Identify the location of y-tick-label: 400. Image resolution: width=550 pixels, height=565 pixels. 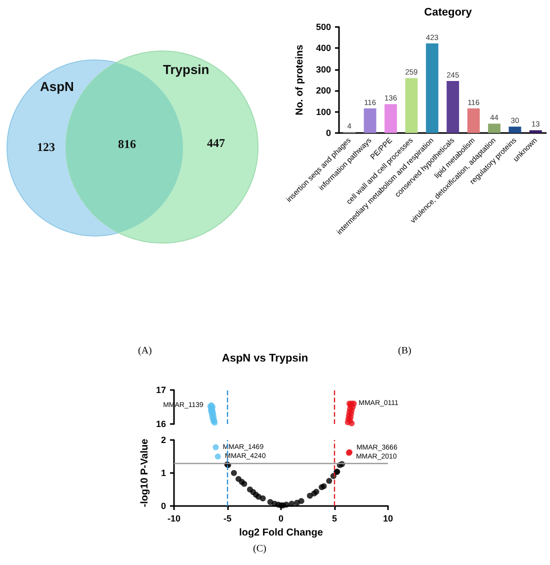
(323, 48).